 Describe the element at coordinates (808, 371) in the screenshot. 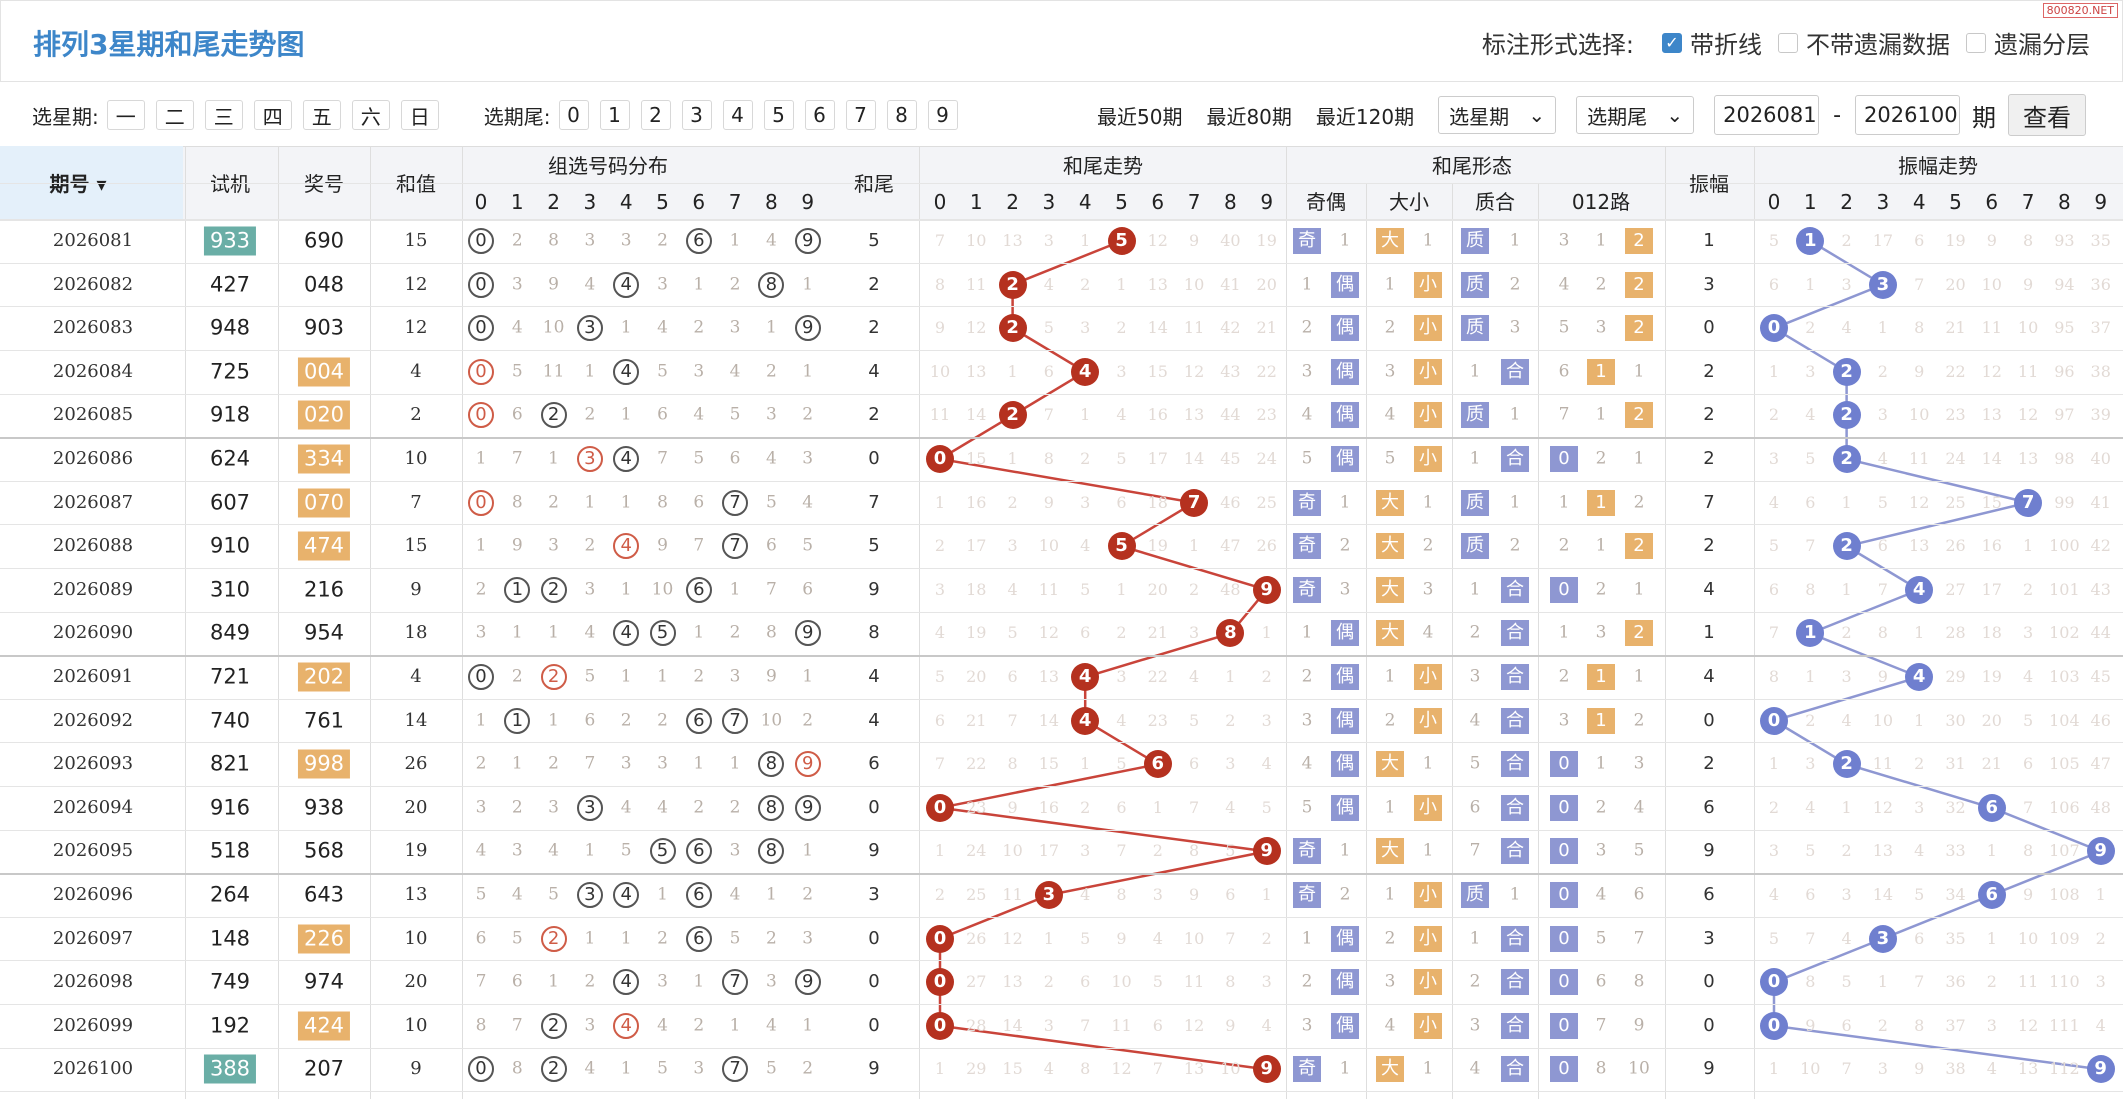

I see `dist-omit-cell: 1` at that location.